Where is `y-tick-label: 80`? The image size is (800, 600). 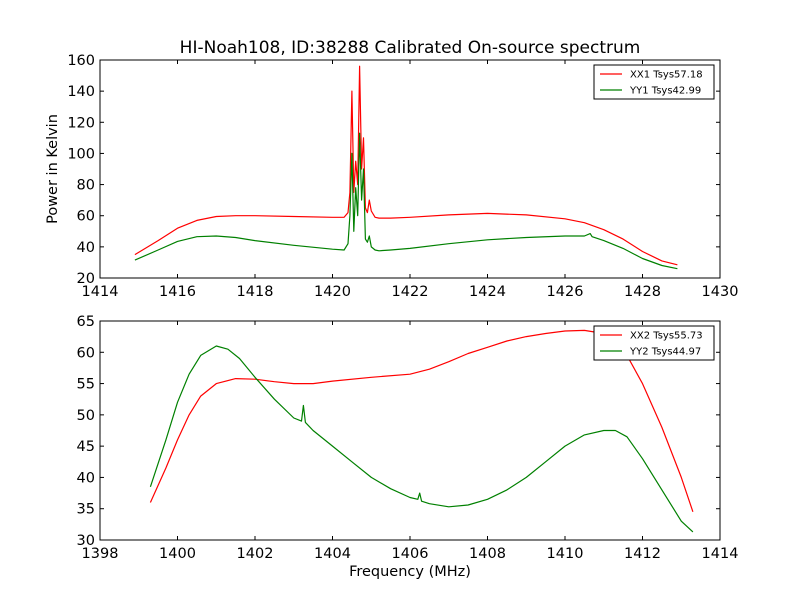
y-tick-label: 80 is located at coordinates (86, 186).